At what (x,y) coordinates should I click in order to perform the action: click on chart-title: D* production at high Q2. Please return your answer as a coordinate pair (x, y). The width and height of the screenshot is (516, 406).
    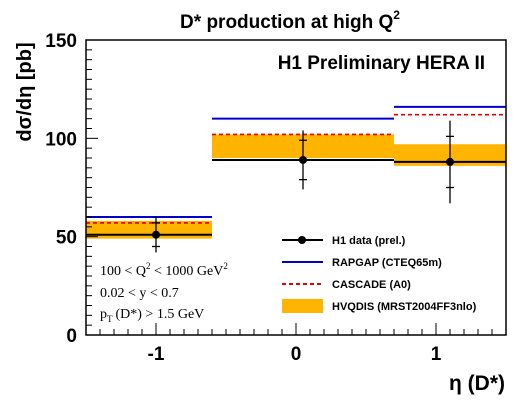
    Looking at the image, I should click on (290, 20).